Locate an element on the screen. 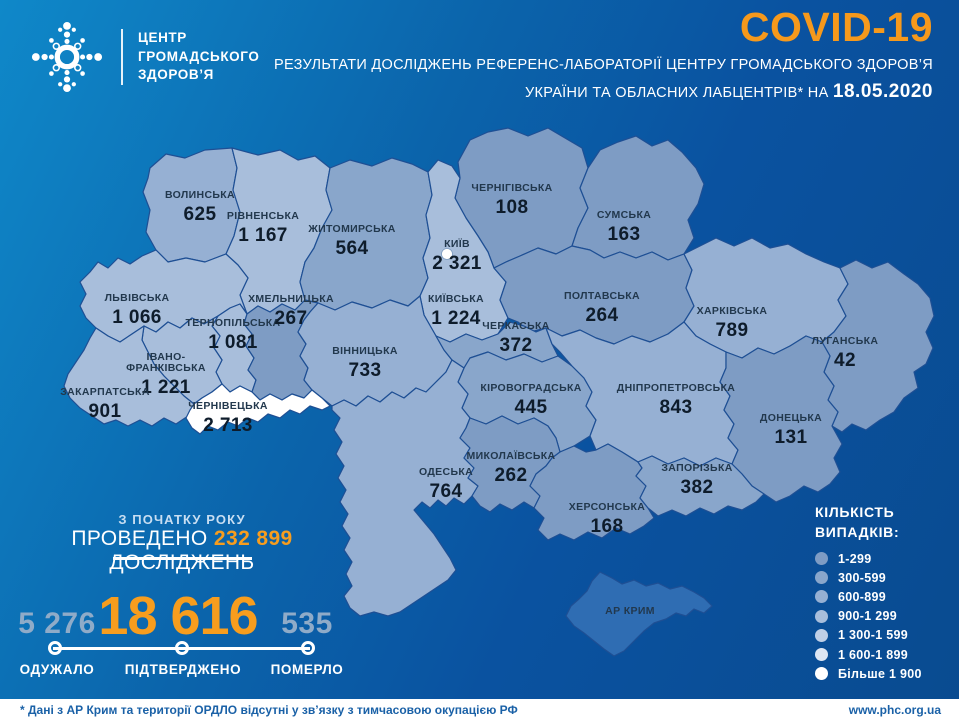 Image resolution: width=959 pixels, height=720 pixels. legend-title: КІЛЬКІСТЬ ВИПАДКІВ: is located at coordinates (857, 522).